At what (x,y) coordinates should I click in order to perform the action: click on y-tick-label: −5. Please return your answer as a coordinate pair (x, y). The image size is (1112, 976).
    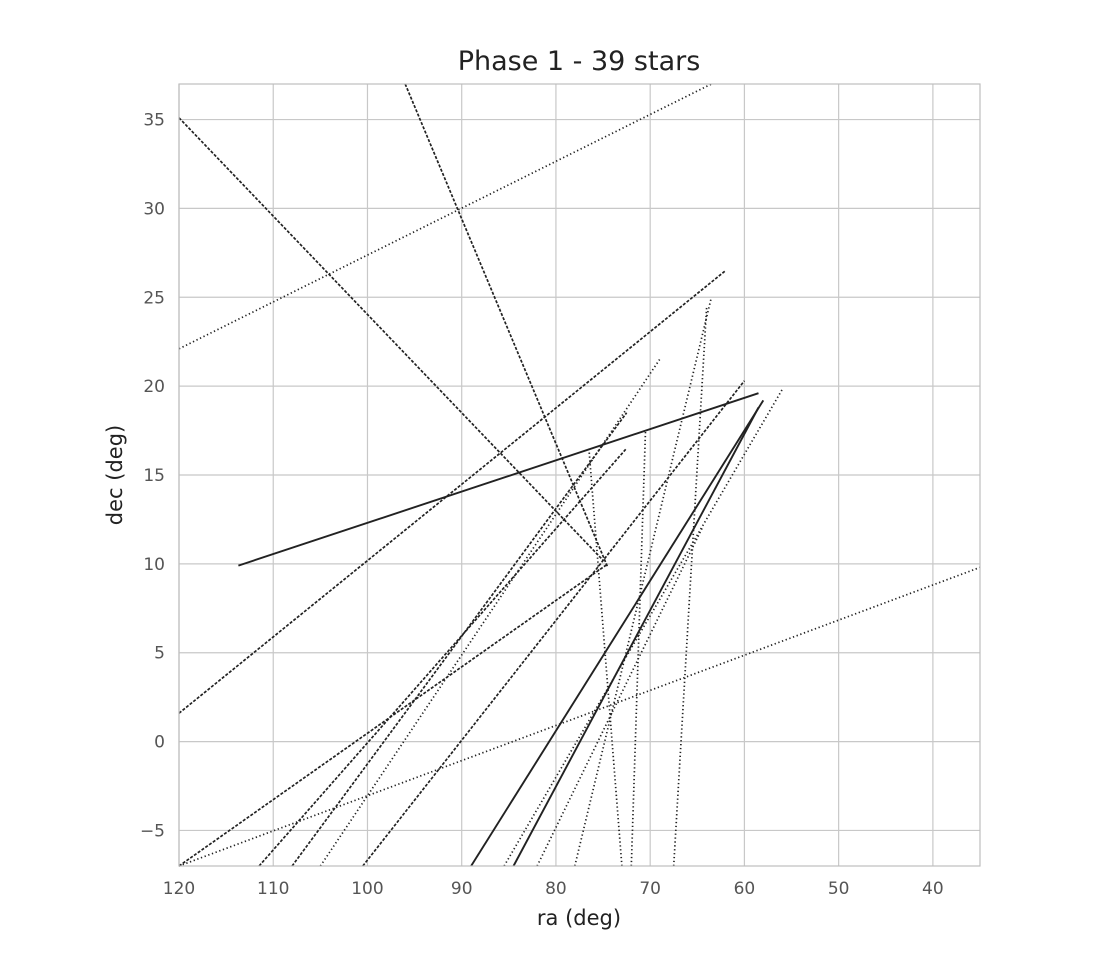
    Looking at the image, I should click on (152, 831).